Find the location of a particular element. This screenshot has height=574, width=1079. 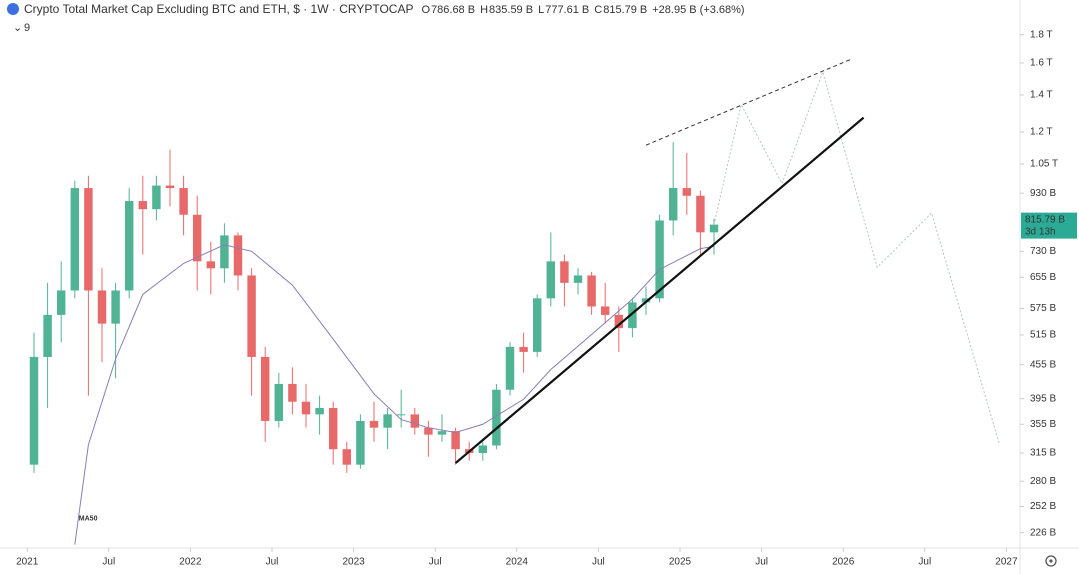

readout-key: L is located at coordinates (541, 10).